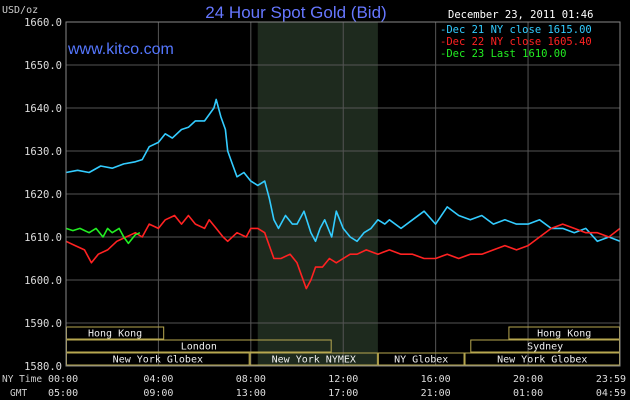 The height and width of the screenshot is (400, 630). I want to click on y-tick-label: 1620.0, so click(43, 195).